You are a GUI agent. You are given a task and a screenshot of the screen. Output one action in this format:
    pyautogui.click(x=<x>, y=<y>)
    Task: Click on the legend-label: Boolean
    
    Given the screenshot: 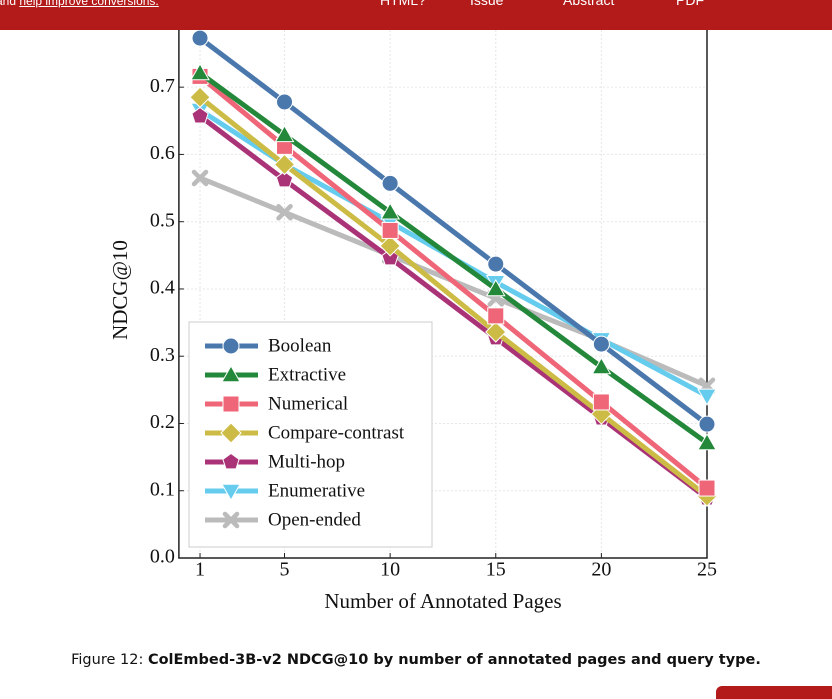 What is the action you would take?
    pyautogui.click(x=300, y=345)
    